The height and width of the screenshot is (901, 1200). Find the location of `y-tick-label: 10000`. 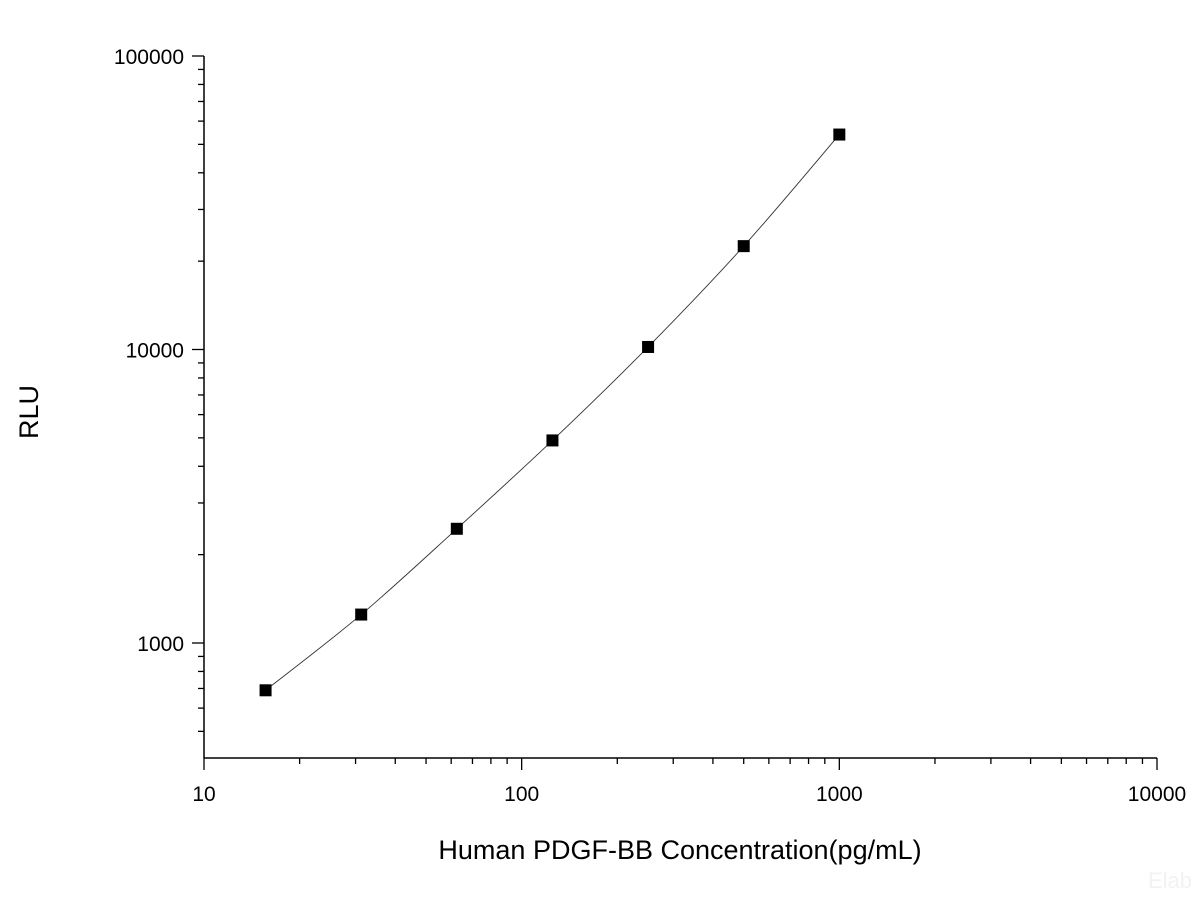

y-tick-label: 10000 is located at coordinates (155, 351).